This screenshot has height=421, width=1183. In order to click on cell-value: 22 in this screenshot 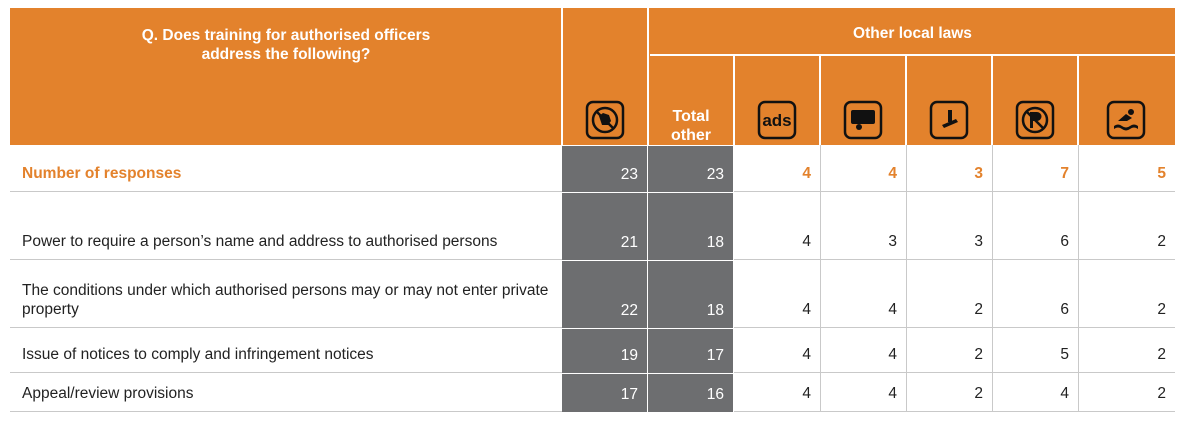, I will do `click(604, 294)`.